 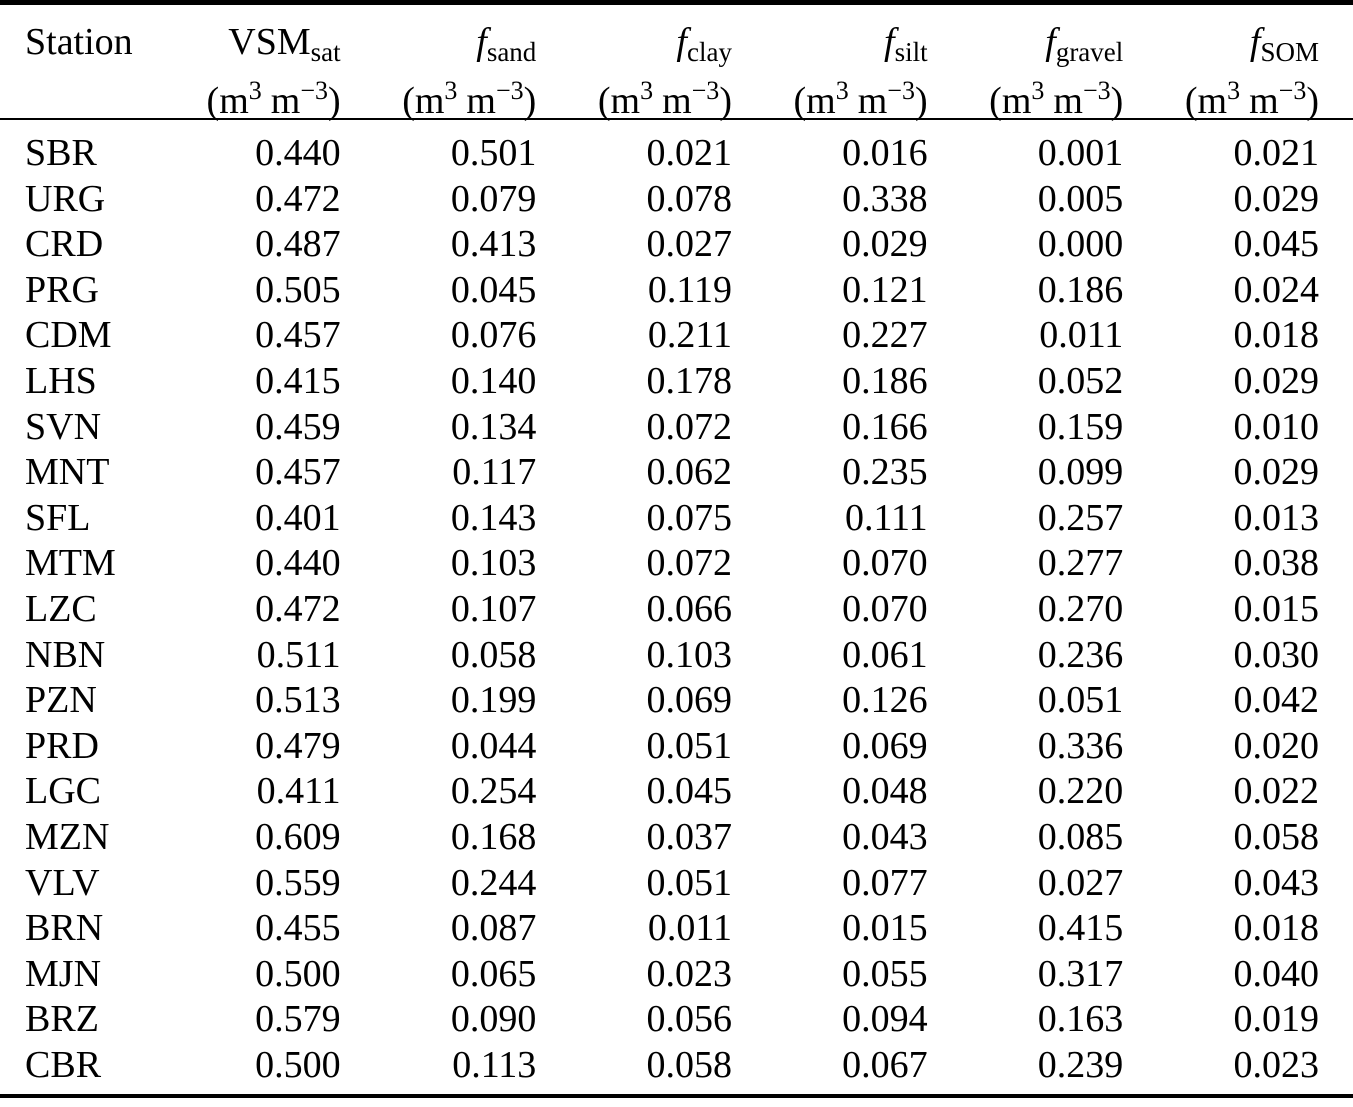 What do you see at coordinates (493, 608) in the screenshot?
I see `value-cell: 0.107` at bounding box center [493, 608].